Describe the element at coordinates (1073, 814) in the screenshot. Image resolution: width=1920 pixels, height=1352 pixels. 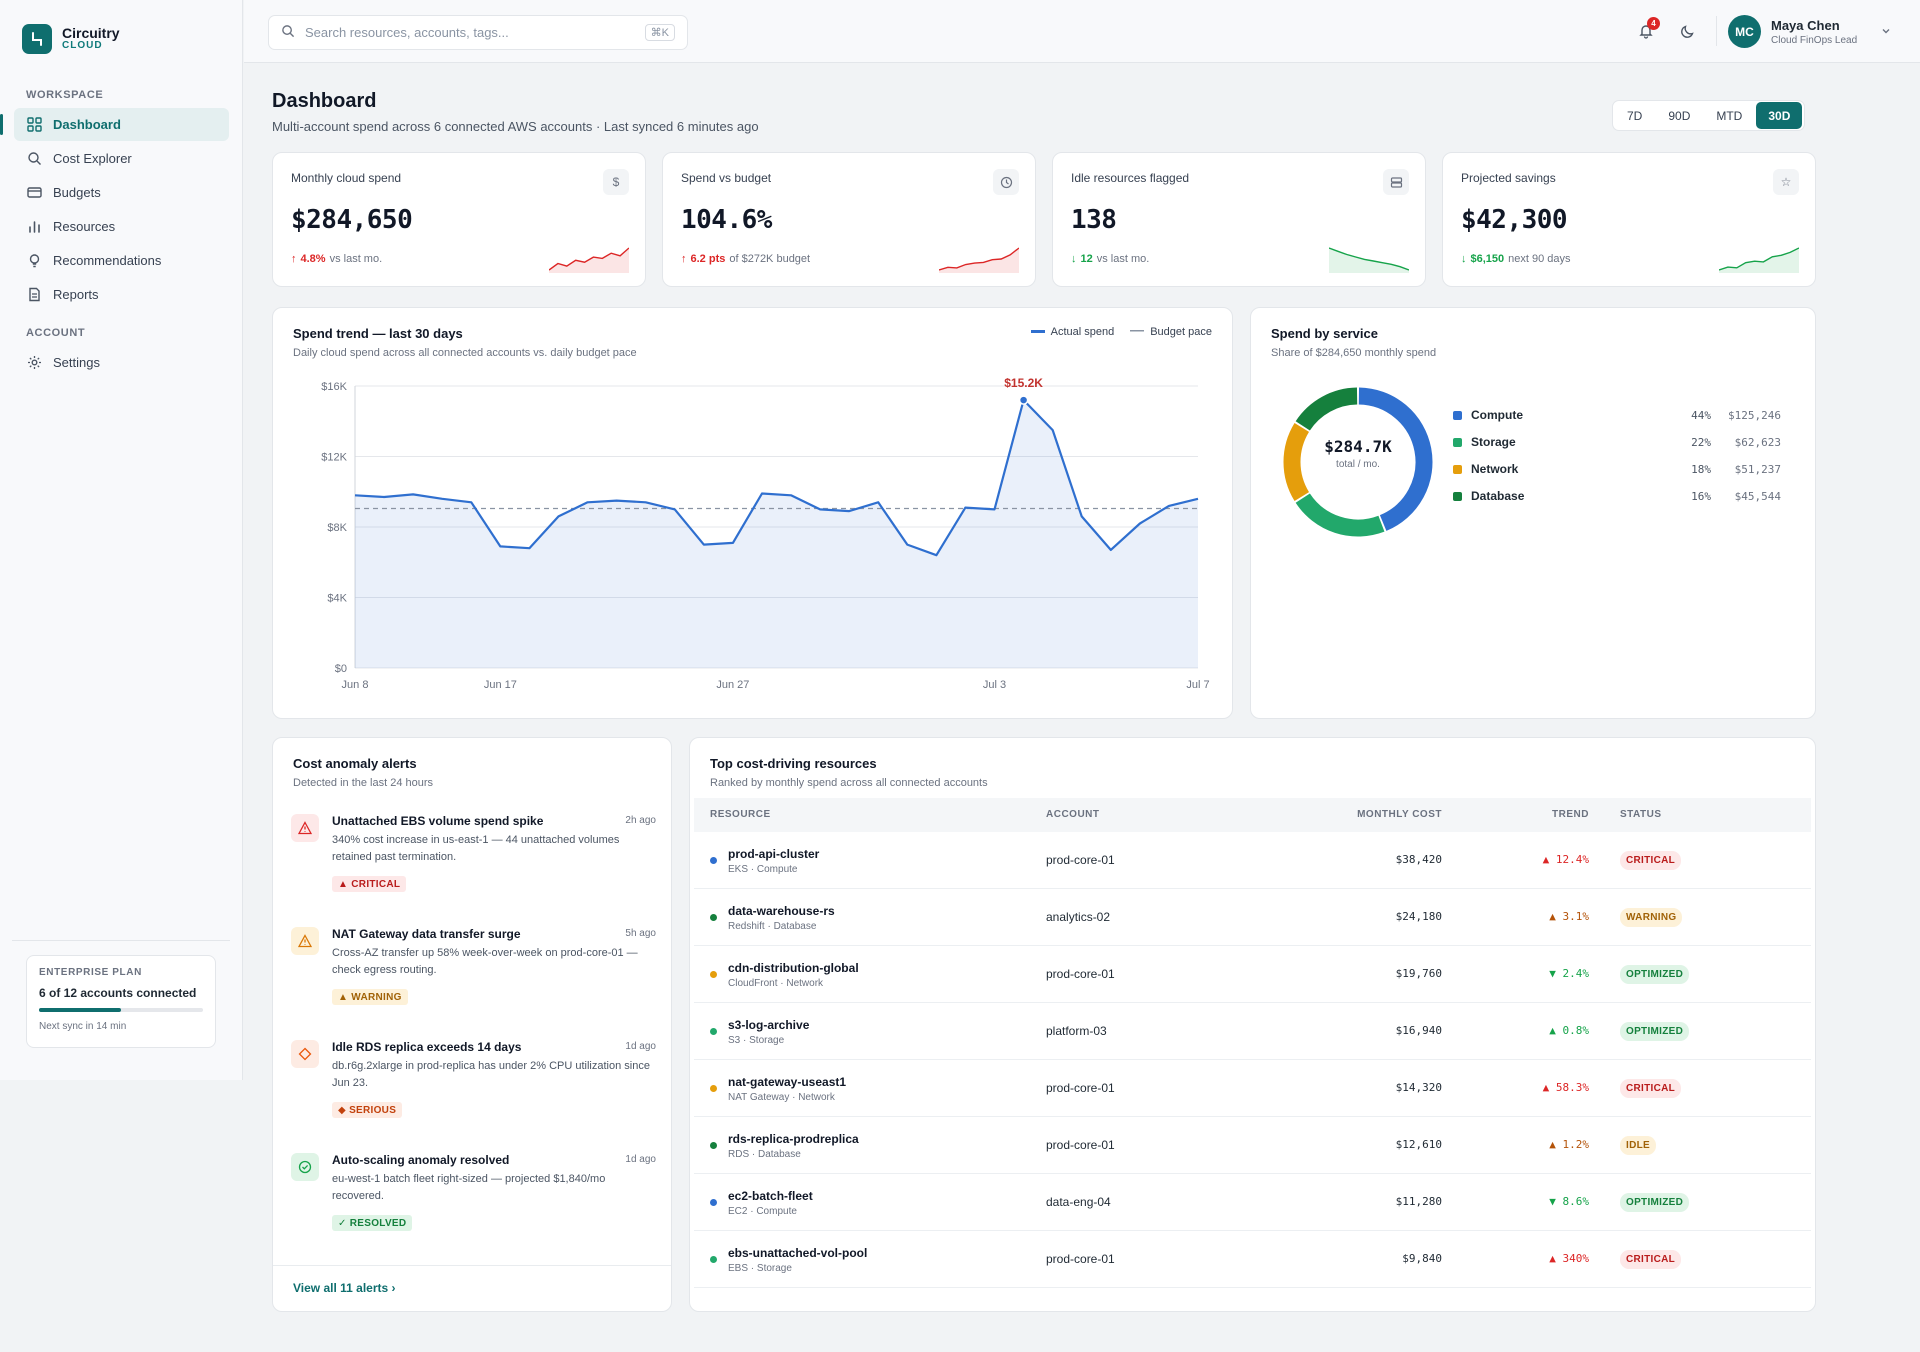
I see `column-header-account: ACCOUNT` at that location.